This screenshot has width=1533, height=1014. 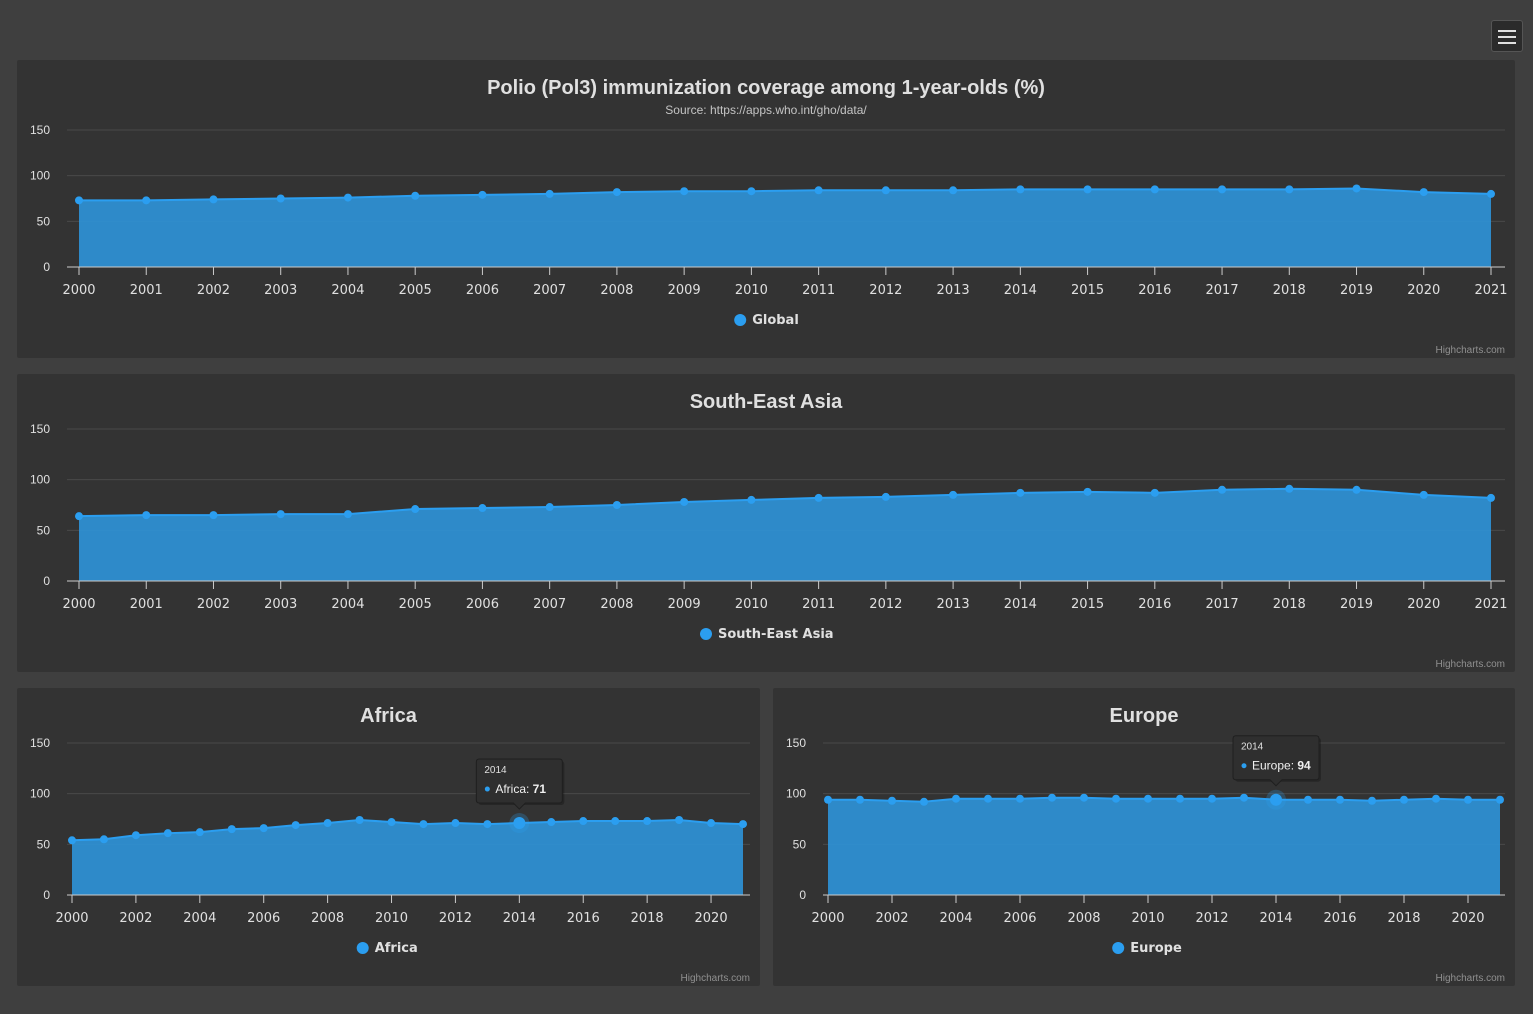 What do you see at coordinates (767, 634) in the screenshot?
I see `legend-item-south-east-asia: South-East Asia` at bounding box center [767, 634].